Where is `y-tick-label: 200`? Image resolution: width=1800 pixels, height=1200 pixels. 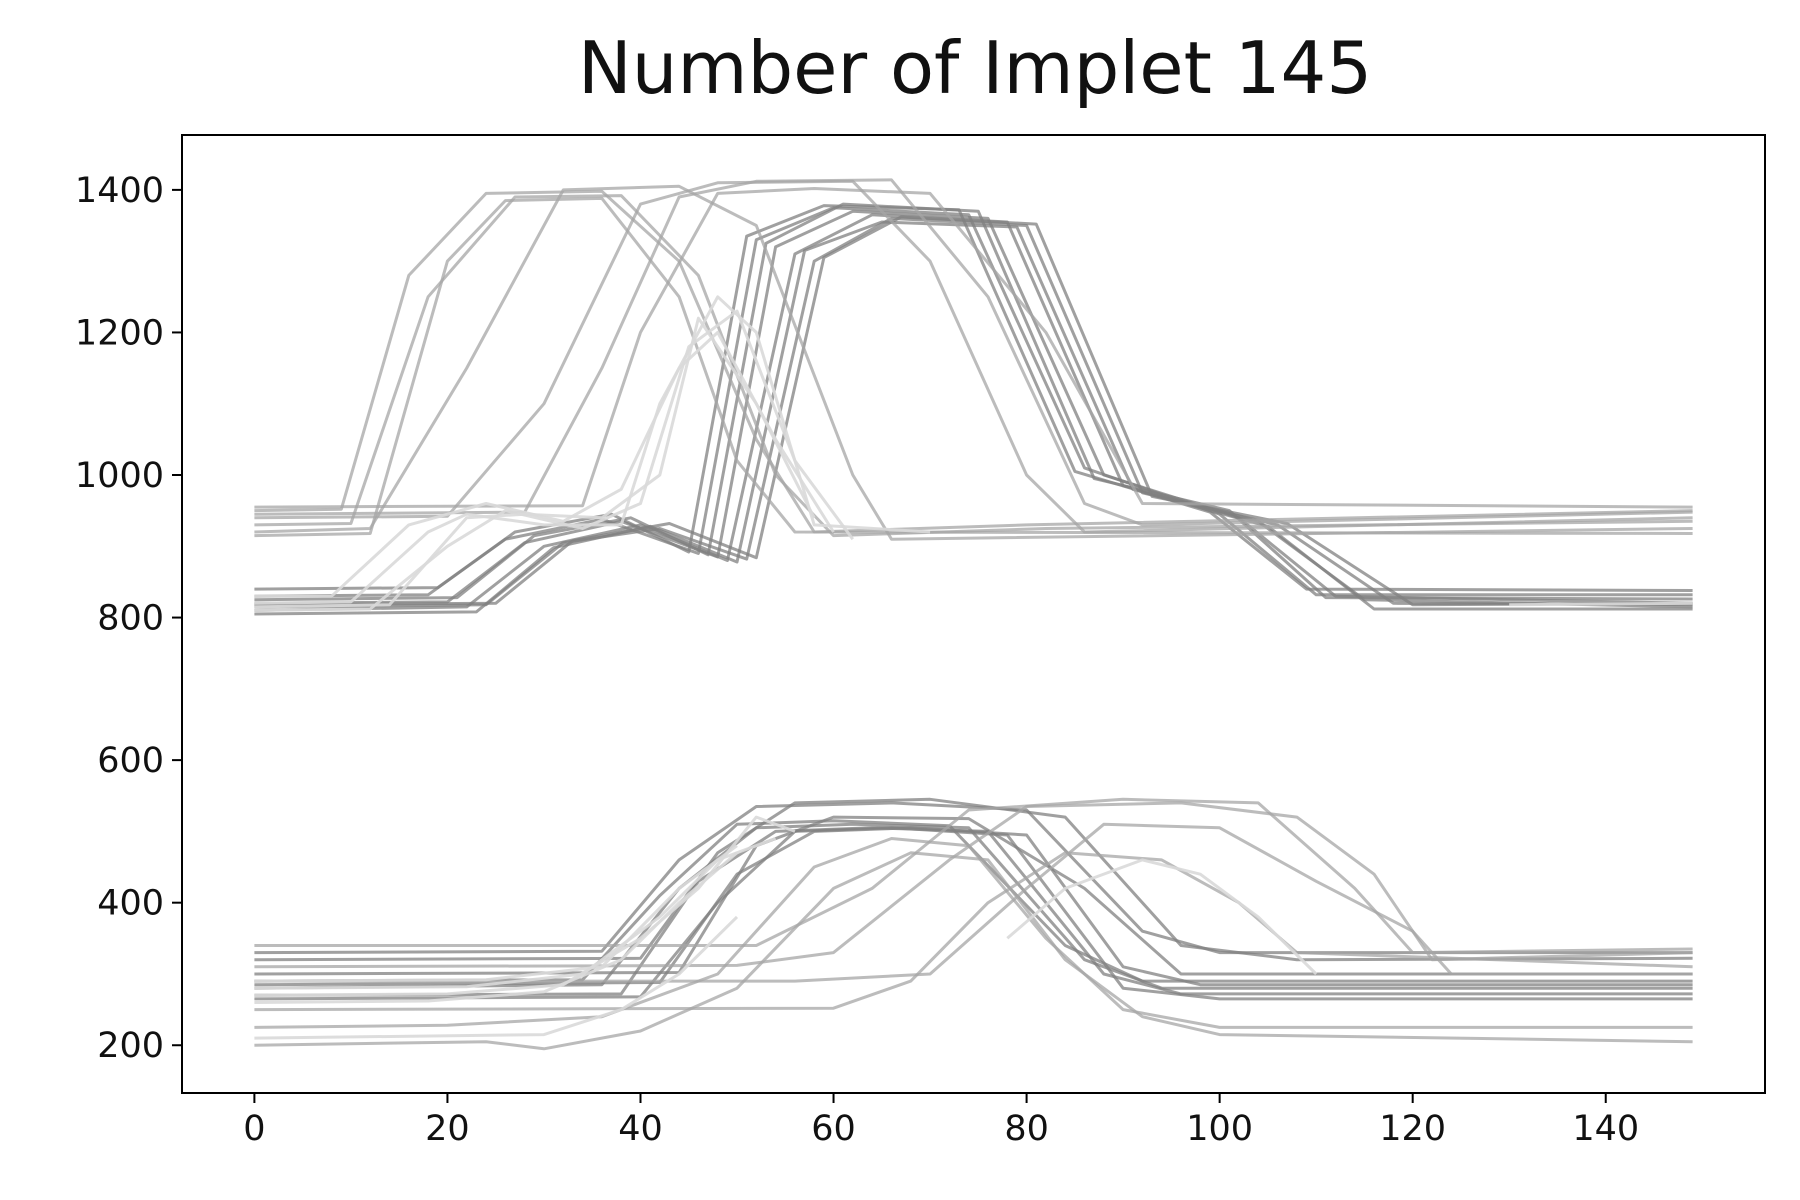 y-tick-label: 200 is located at coordinates (130, 1046).